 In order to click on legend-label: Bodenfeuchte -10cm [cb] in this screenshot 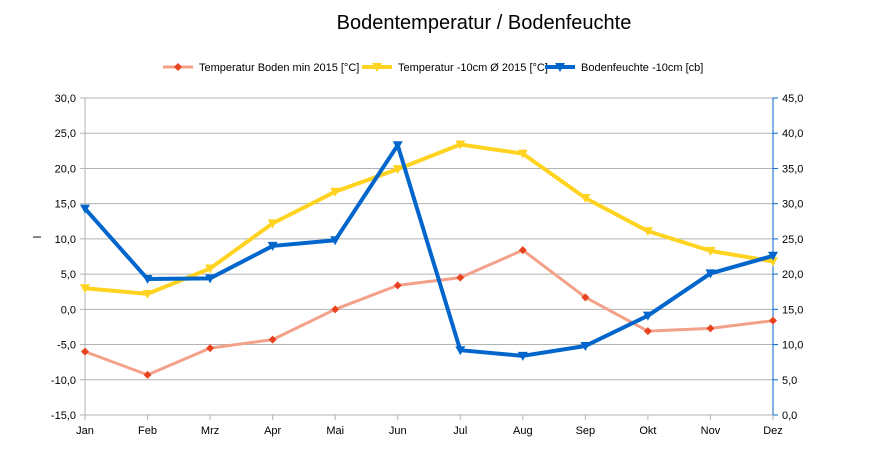, I will do `click(642, 68)`.